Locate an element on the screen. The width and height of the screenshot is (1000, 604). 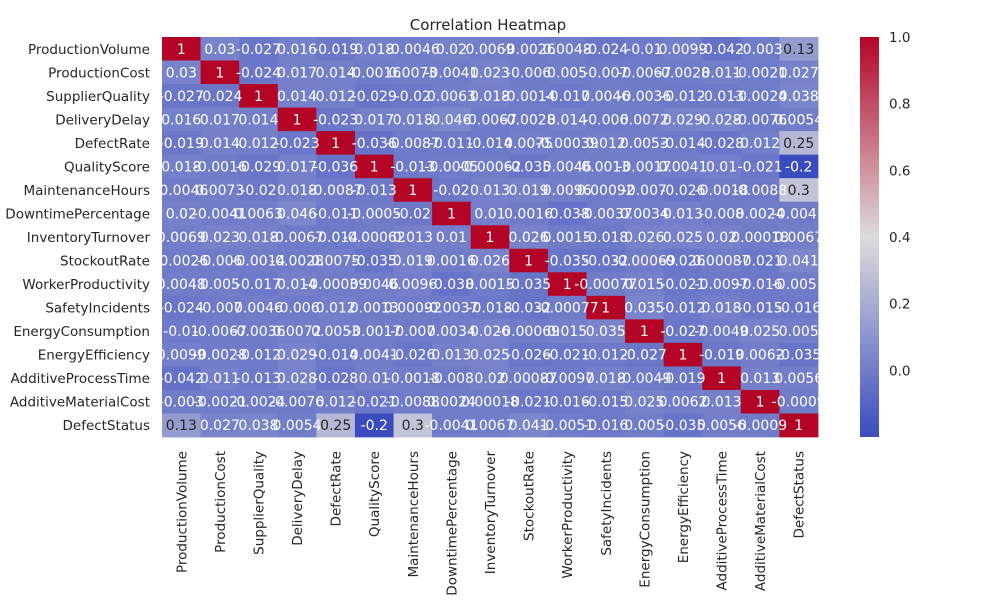
cell-value-label: -0.0017 is located at coordinates (374, 332).